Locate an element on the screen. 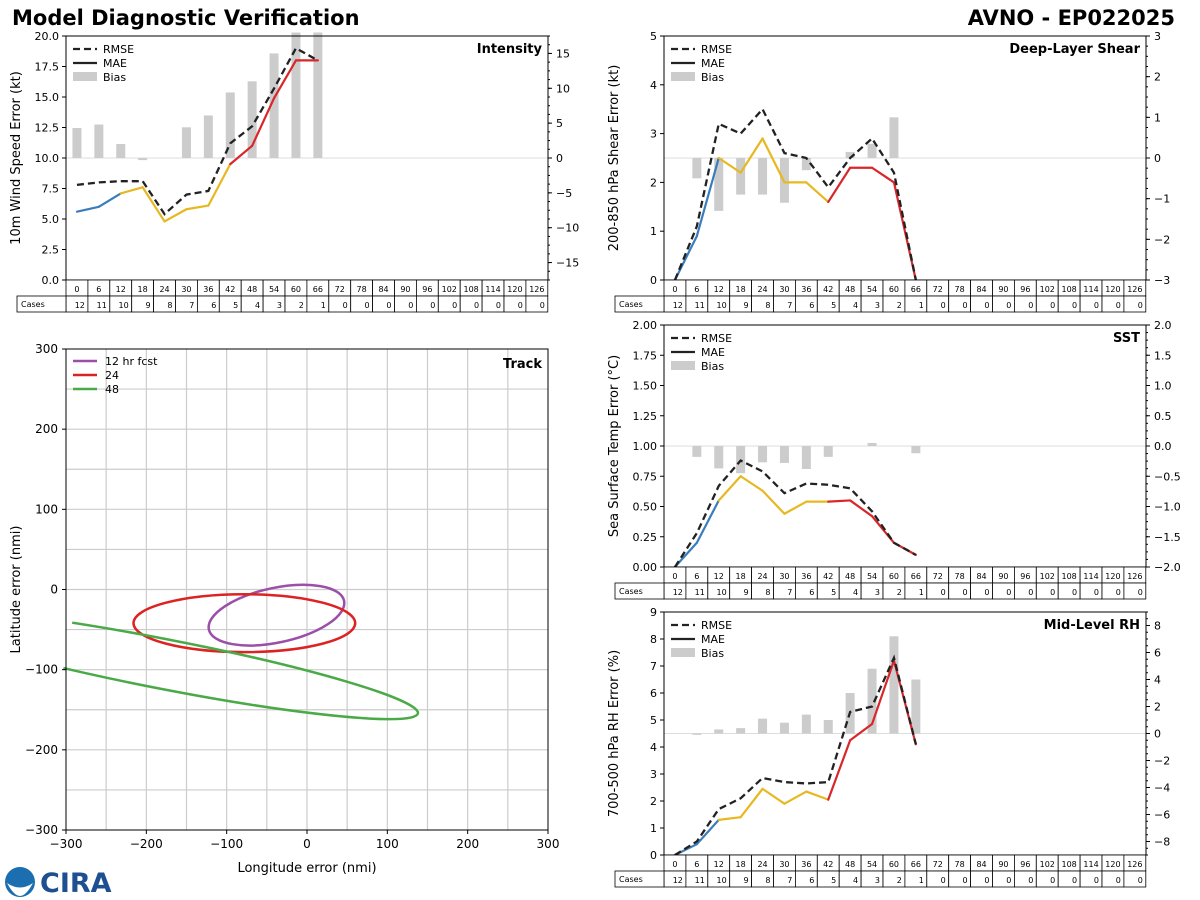 The image size is (1200, 900). panel-title: Intensity is located at coordinates (510, 49).